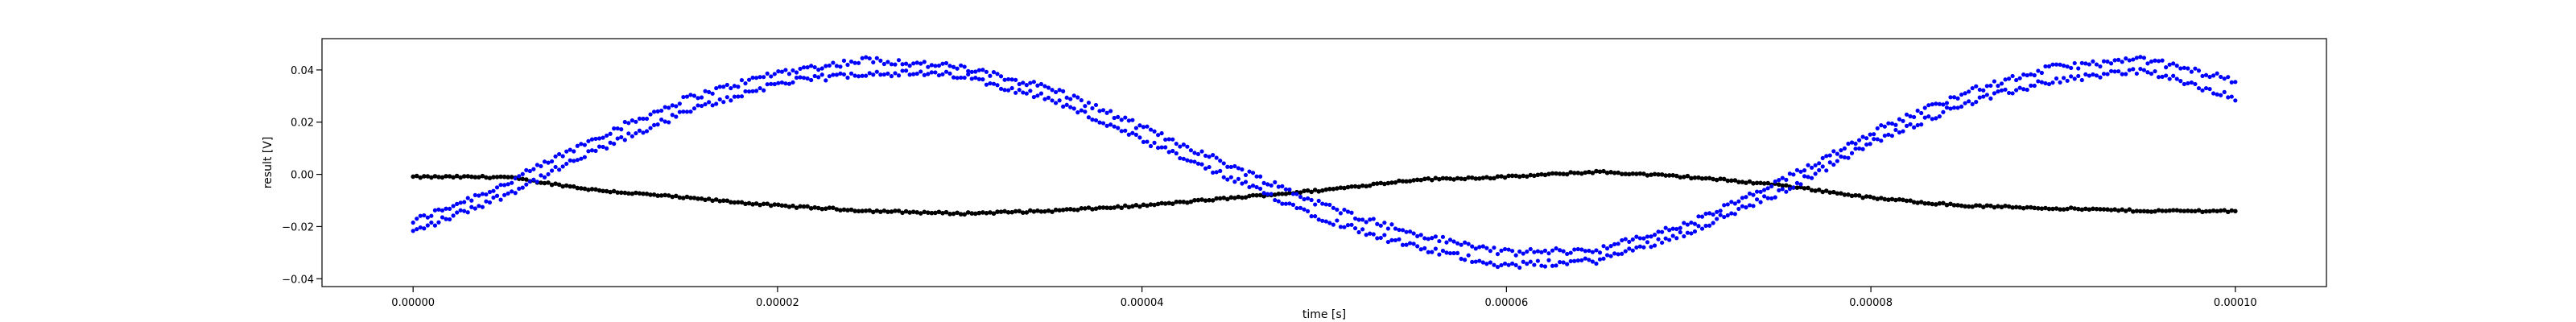 This screenshot has width=2576, height=322. I want to click on y-tick-label: −0.04, so click(298, 280).